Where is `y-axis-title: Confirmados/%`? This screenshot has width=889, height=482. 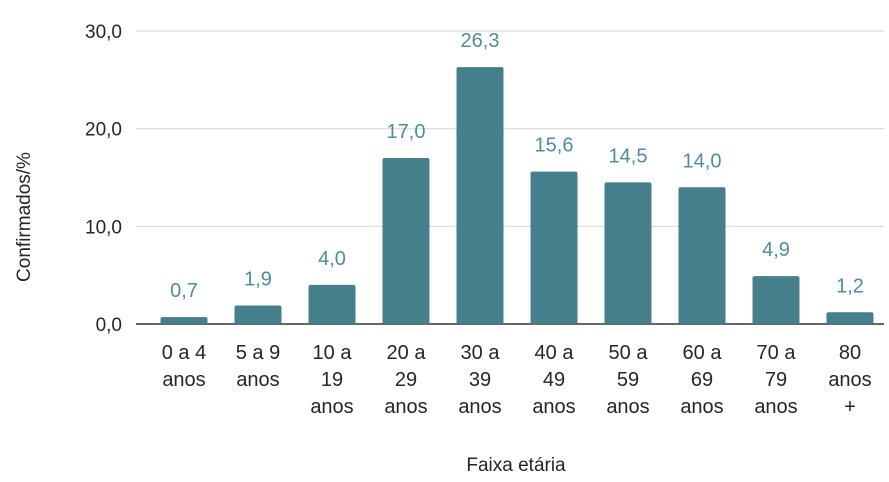 y-axis-title: Confirmados/% is located at coordinates (24, 217).